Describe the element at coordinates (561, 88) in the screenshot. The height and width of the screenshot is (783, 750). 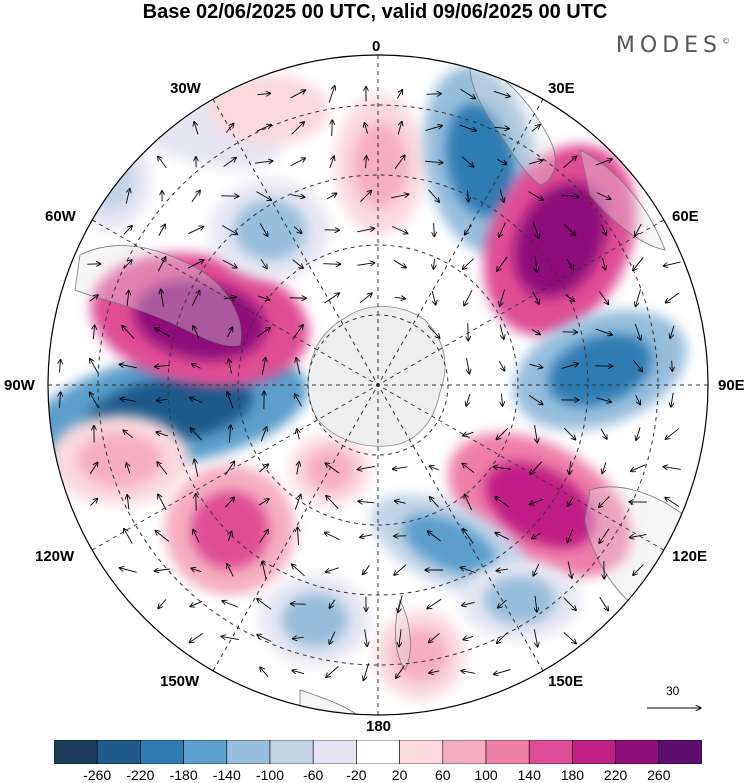
I see `lon-label-30e: 30E` at that location.